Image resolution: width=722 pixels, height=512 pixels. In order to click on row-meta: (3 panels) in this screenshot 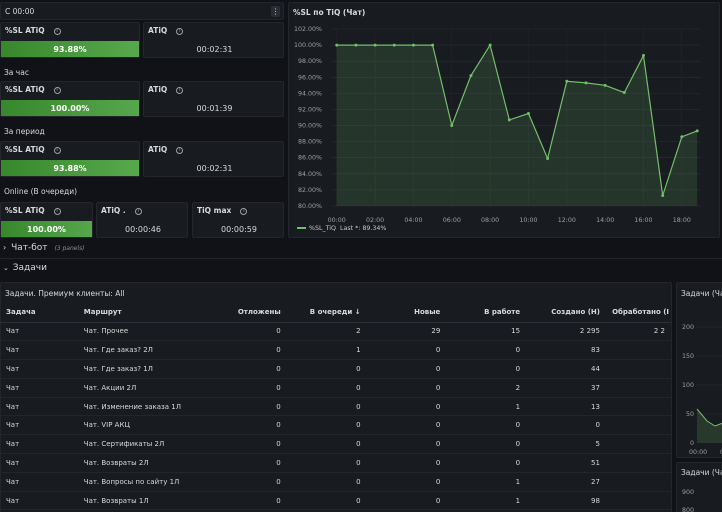, I will do `click(69, 248)`.